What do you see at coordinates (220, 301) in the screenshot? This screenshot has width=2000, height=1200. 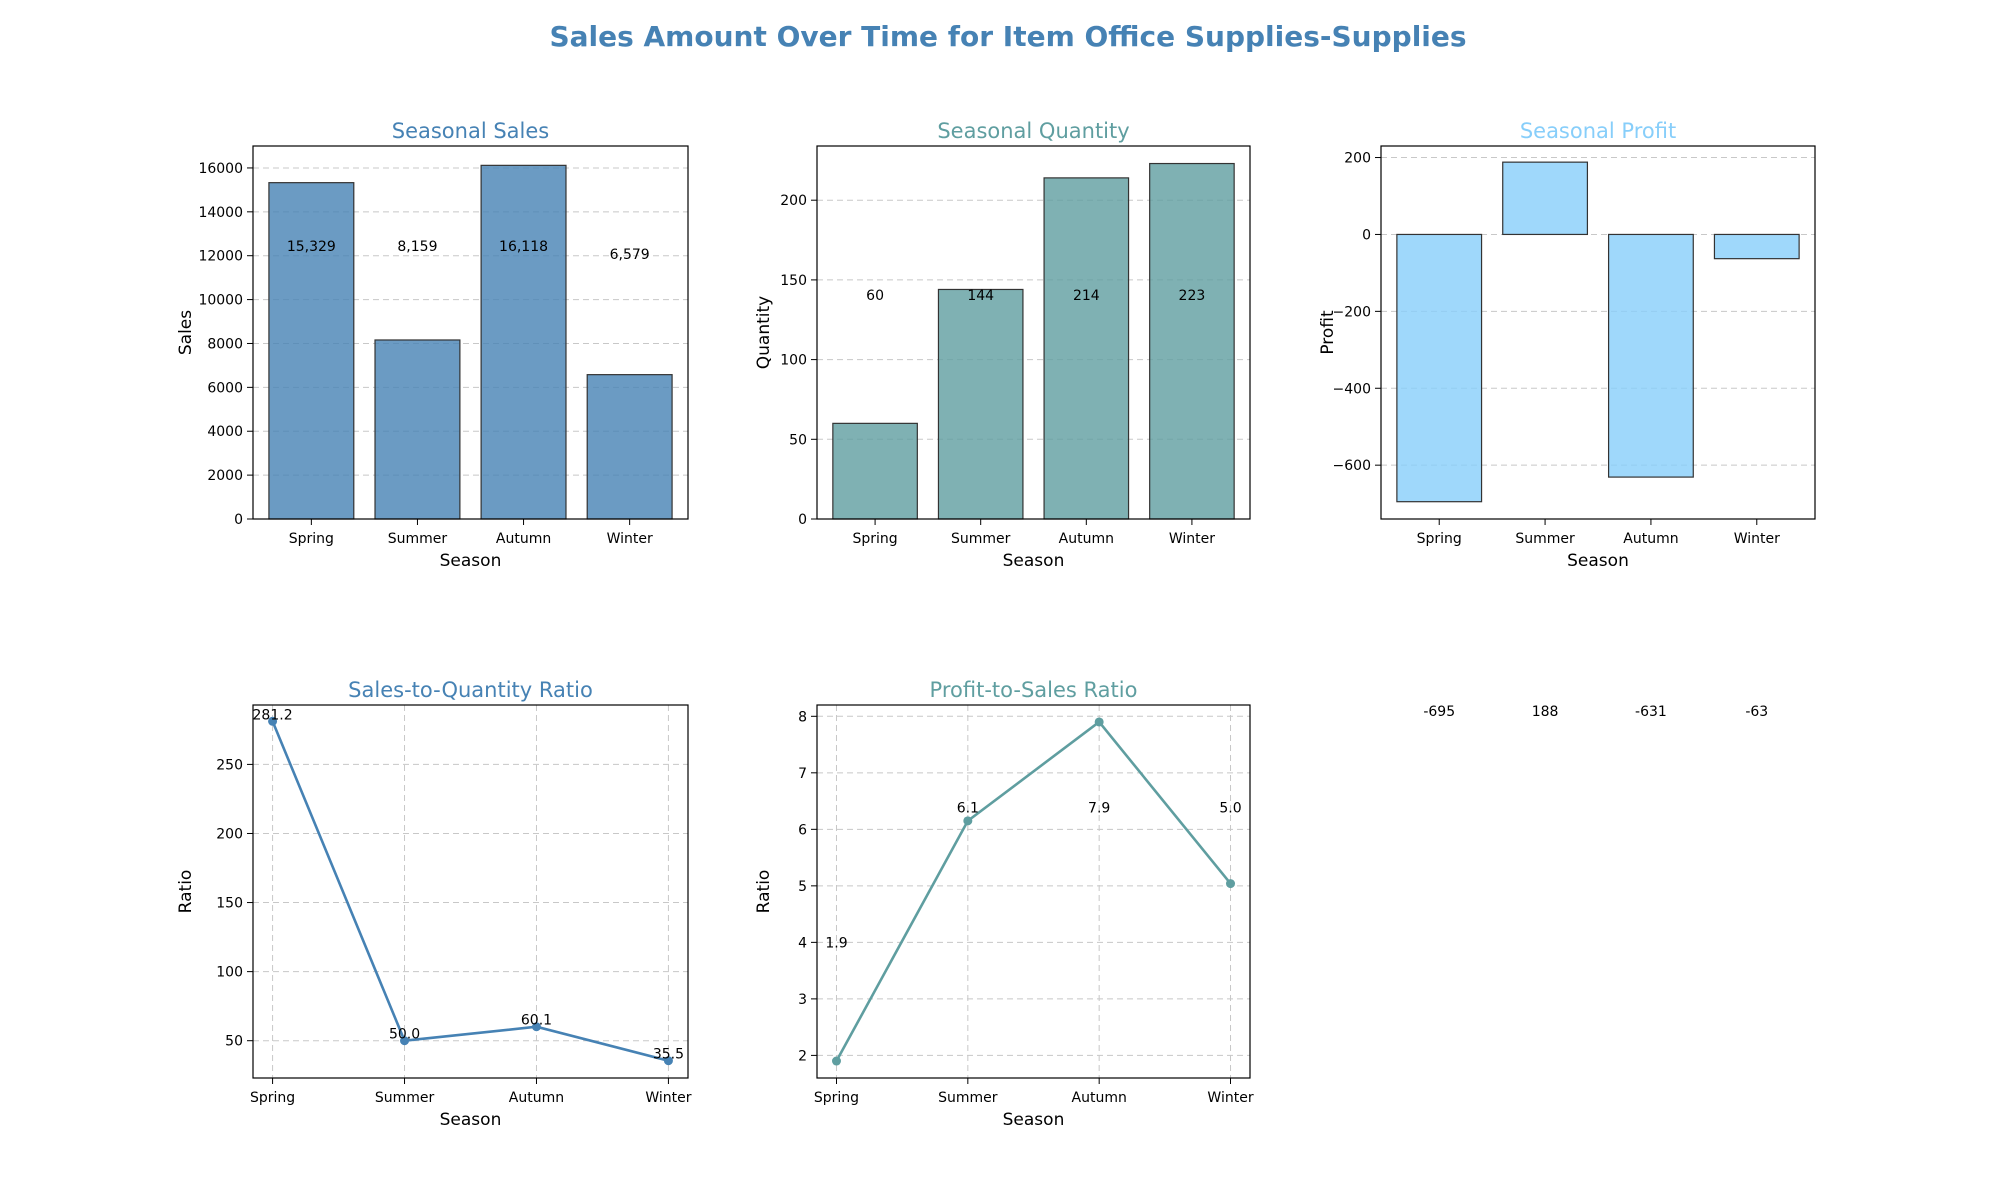 I see `y-tick-label: 10000` at bounding box center [220, 301].